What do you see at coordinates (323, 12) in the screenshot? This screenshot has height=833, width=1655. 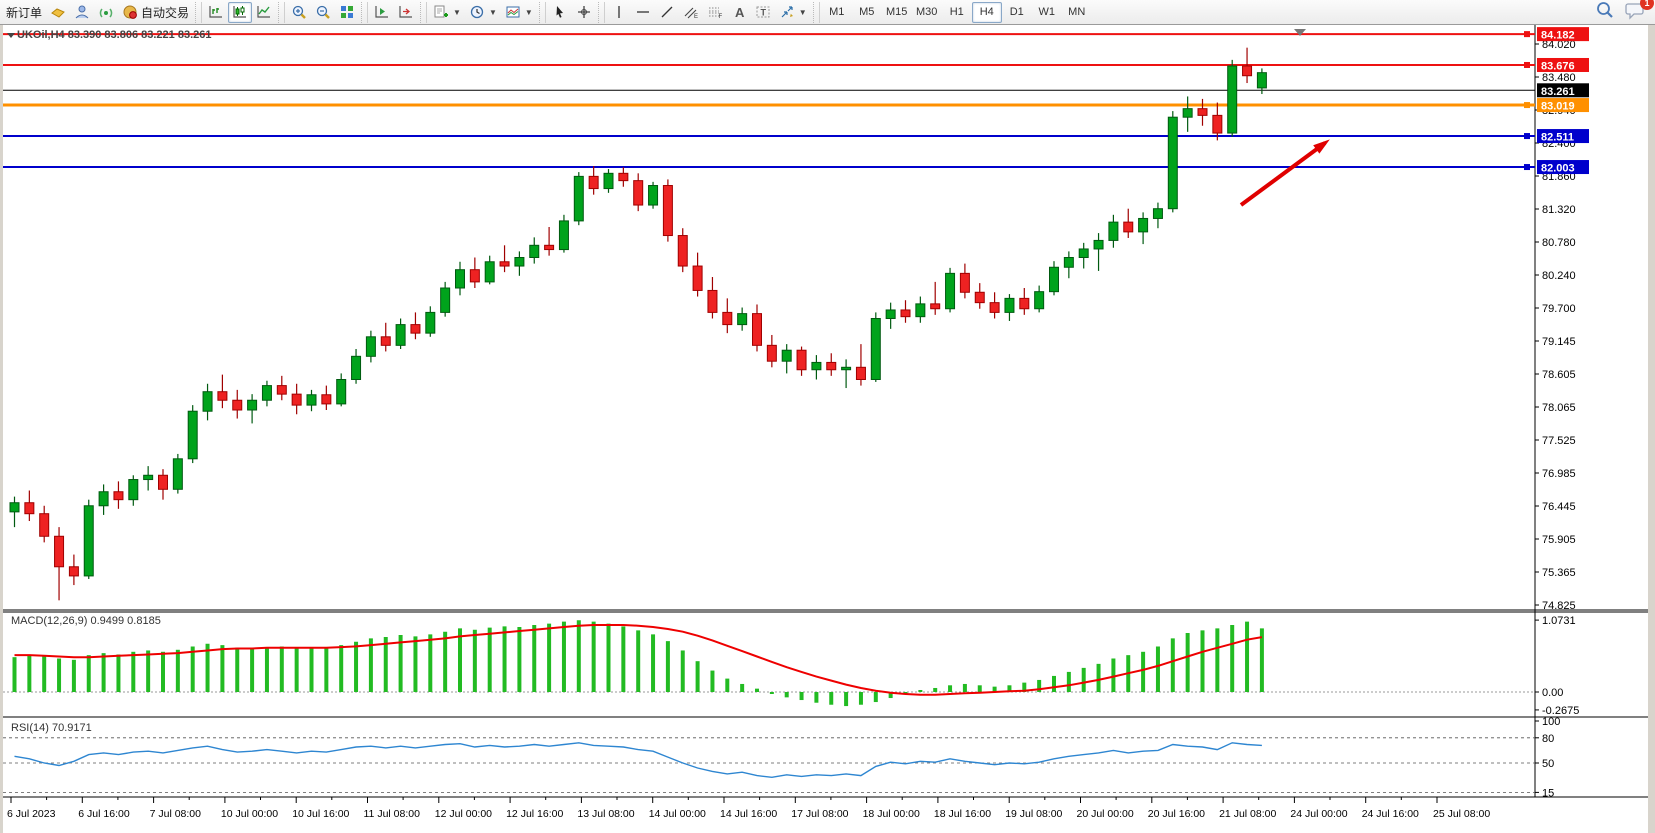 I see `zoom-out-button` at bounding box center [323, 12].